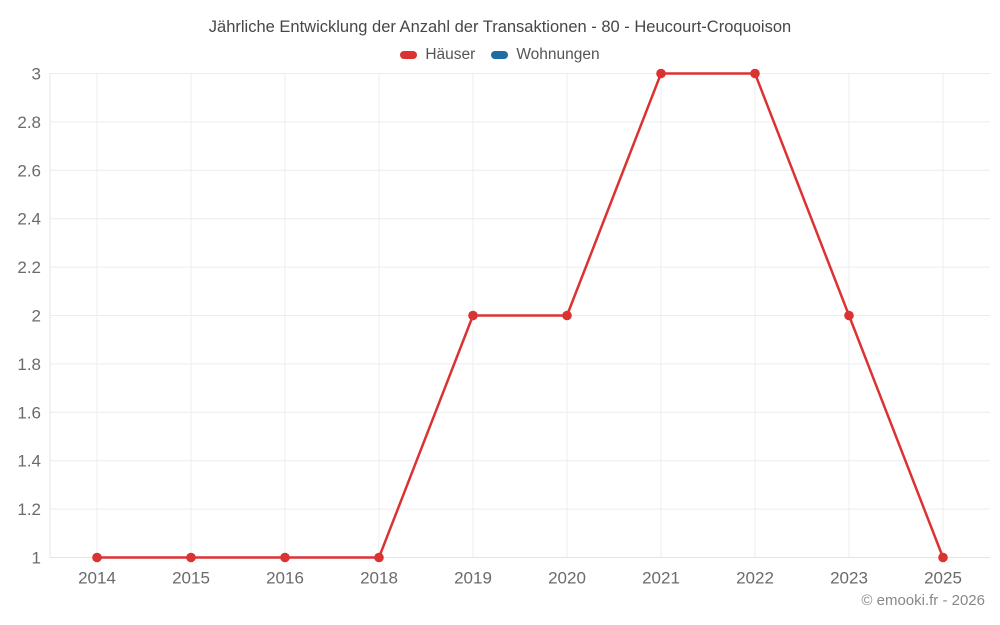 This screenshot has height=625, width=1000. I want to click on y-tick-label: 1.2, so click(29, 509).